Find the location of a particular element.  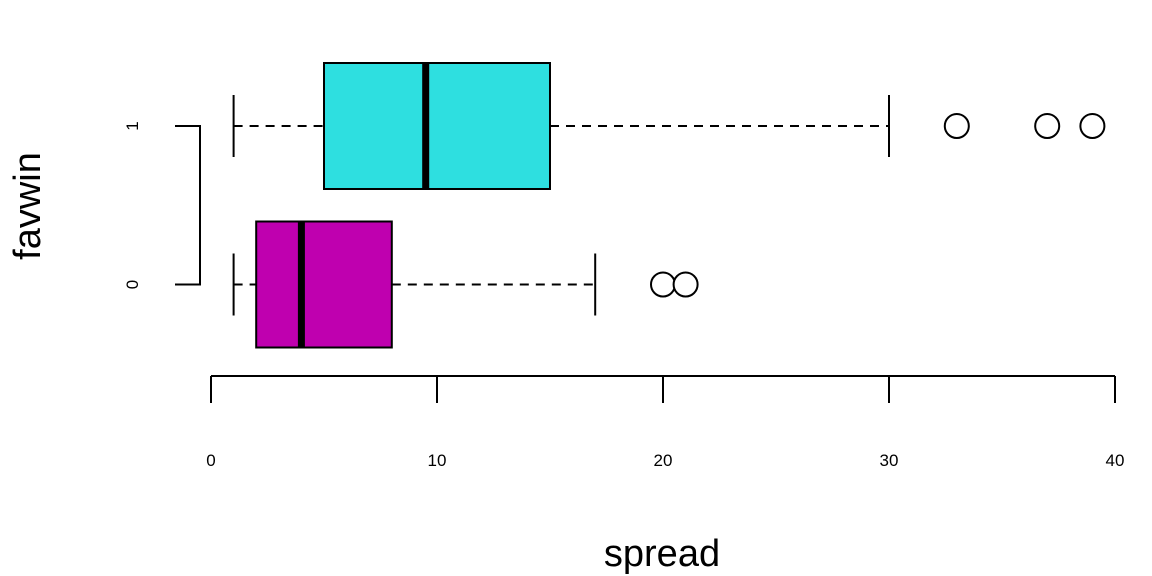

y-tick-label: 1 is located at coordinates (132, 125).